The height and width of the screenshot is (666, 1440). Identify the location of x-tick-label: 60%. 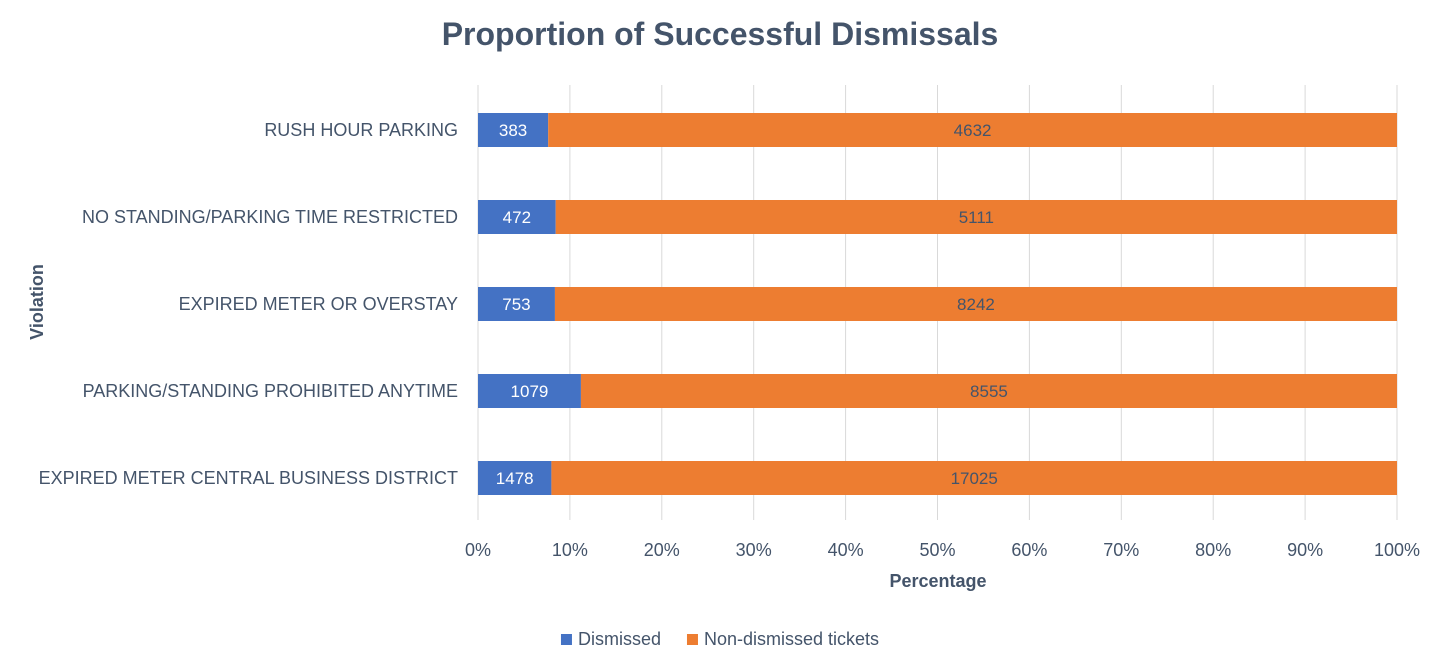
(1029, 550).